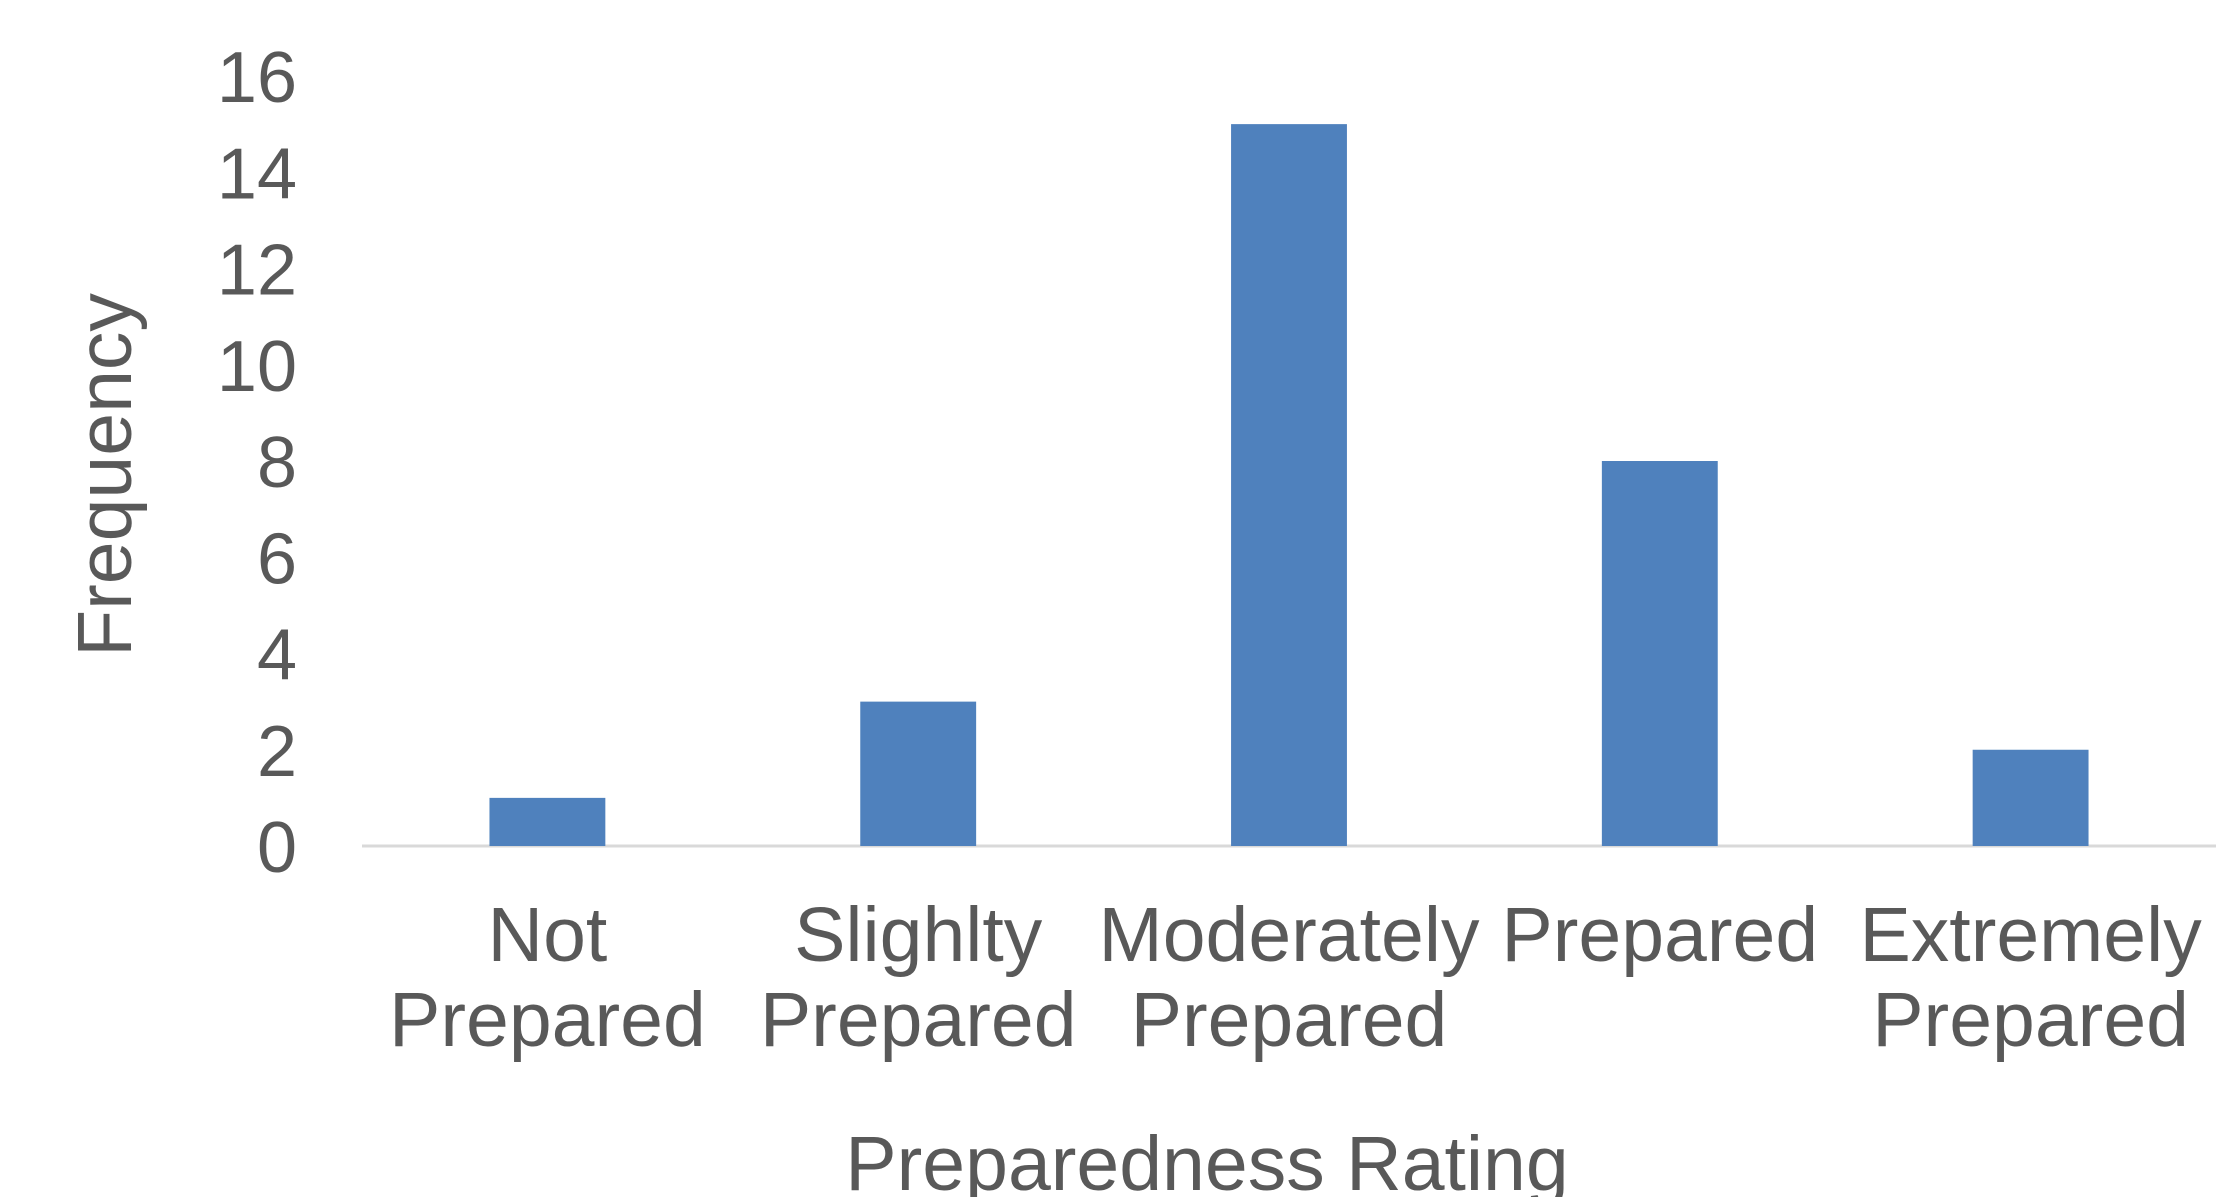 The image size is (2216, 1197). I want to click on x-tick-label: Not Prepared, so click(547, 977).